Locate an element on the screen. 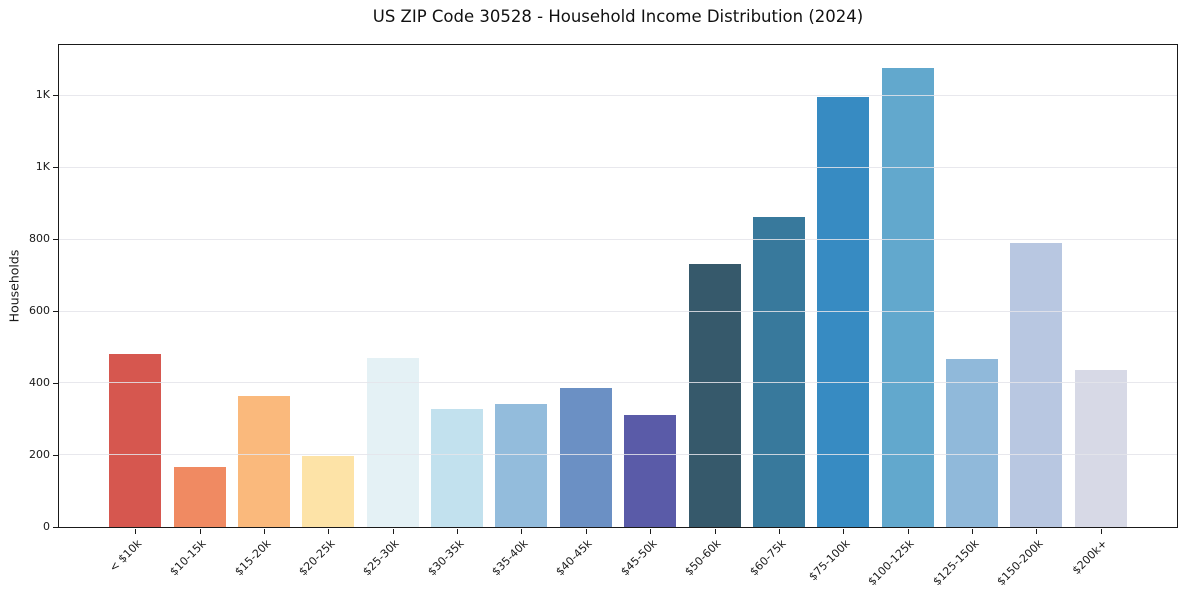 This screenshot has width=1189, height=590. bar-slot: $100-125k is located at coordinates (903, 316).